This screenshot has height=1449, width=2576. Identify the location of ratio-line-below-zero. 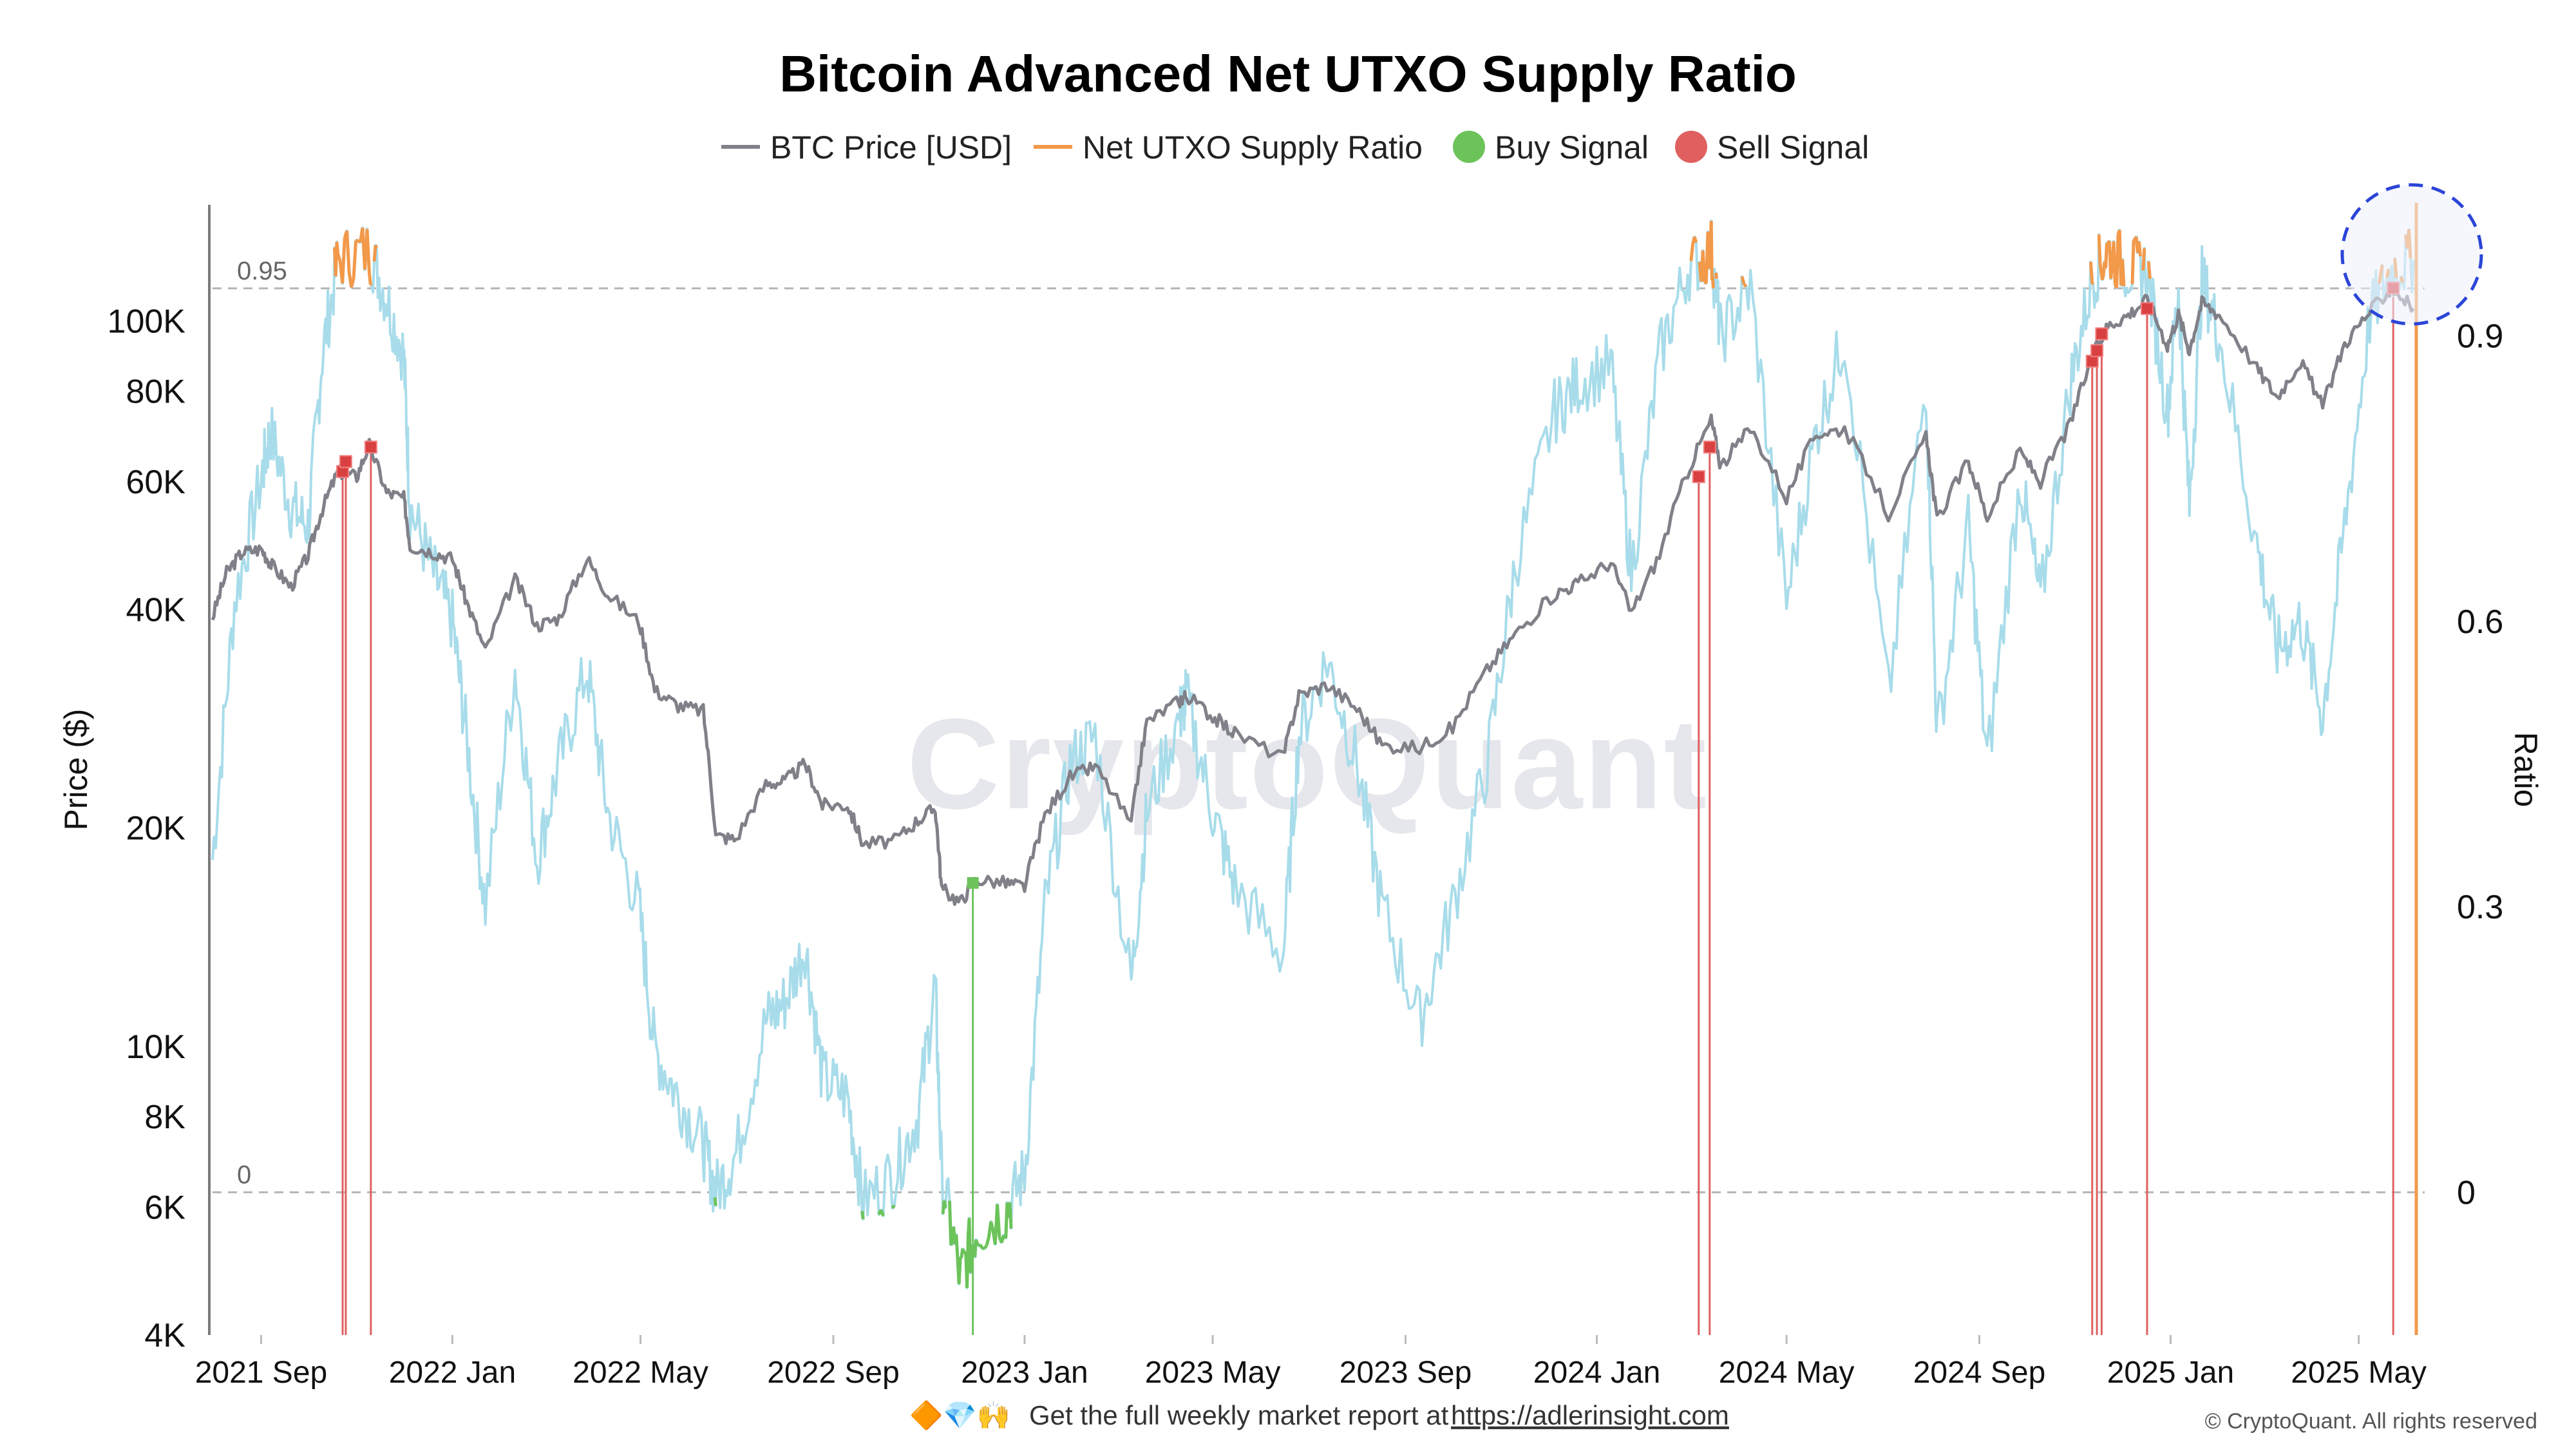
(863, 1242).